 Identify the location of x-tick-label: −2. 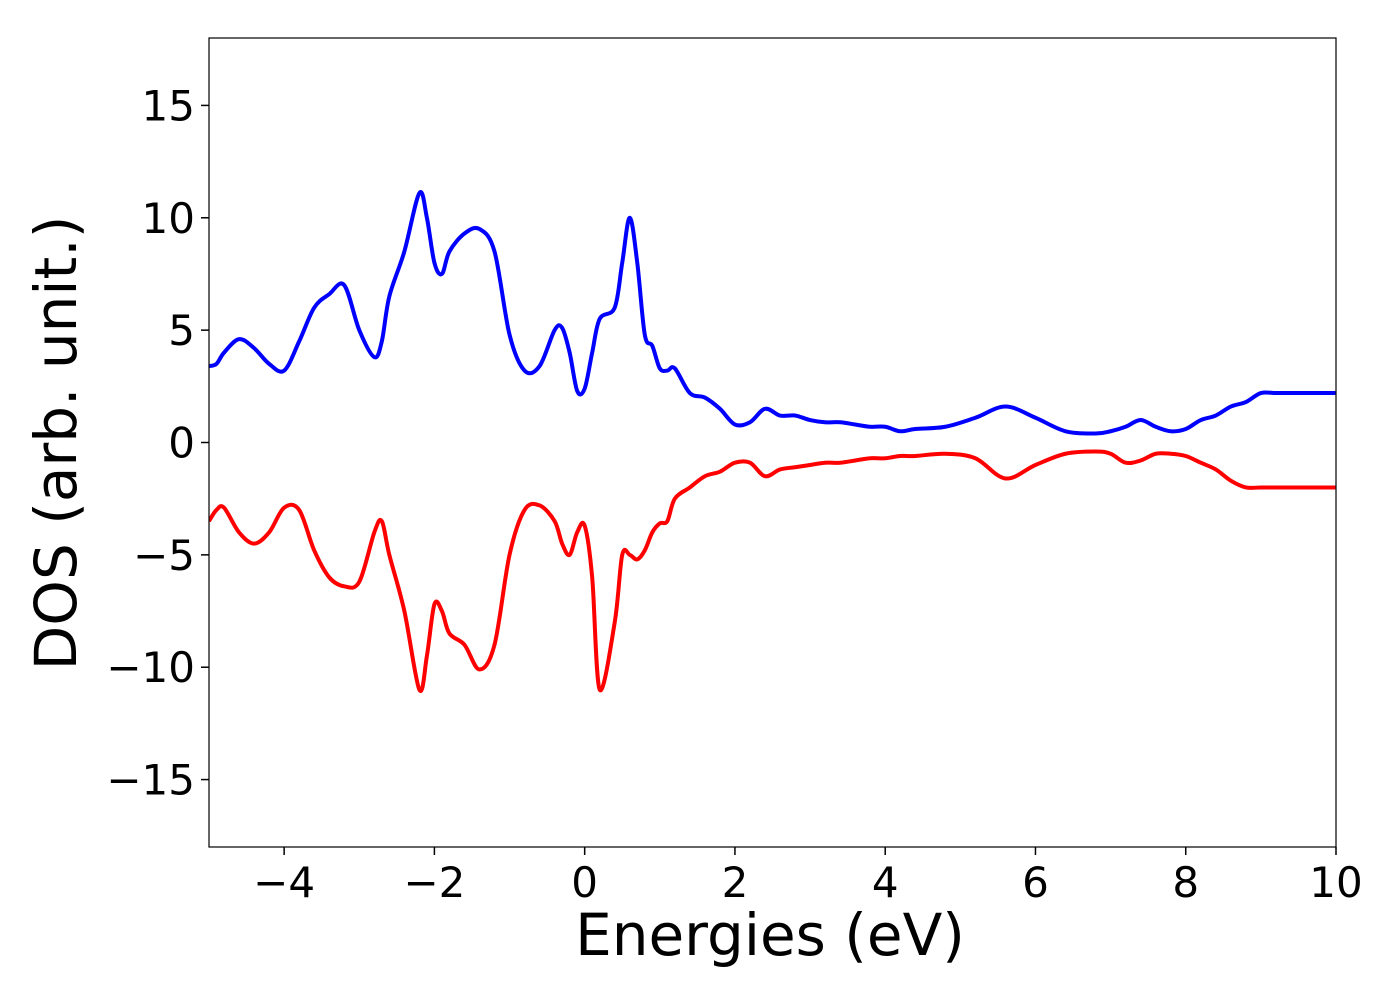
(434, 882).